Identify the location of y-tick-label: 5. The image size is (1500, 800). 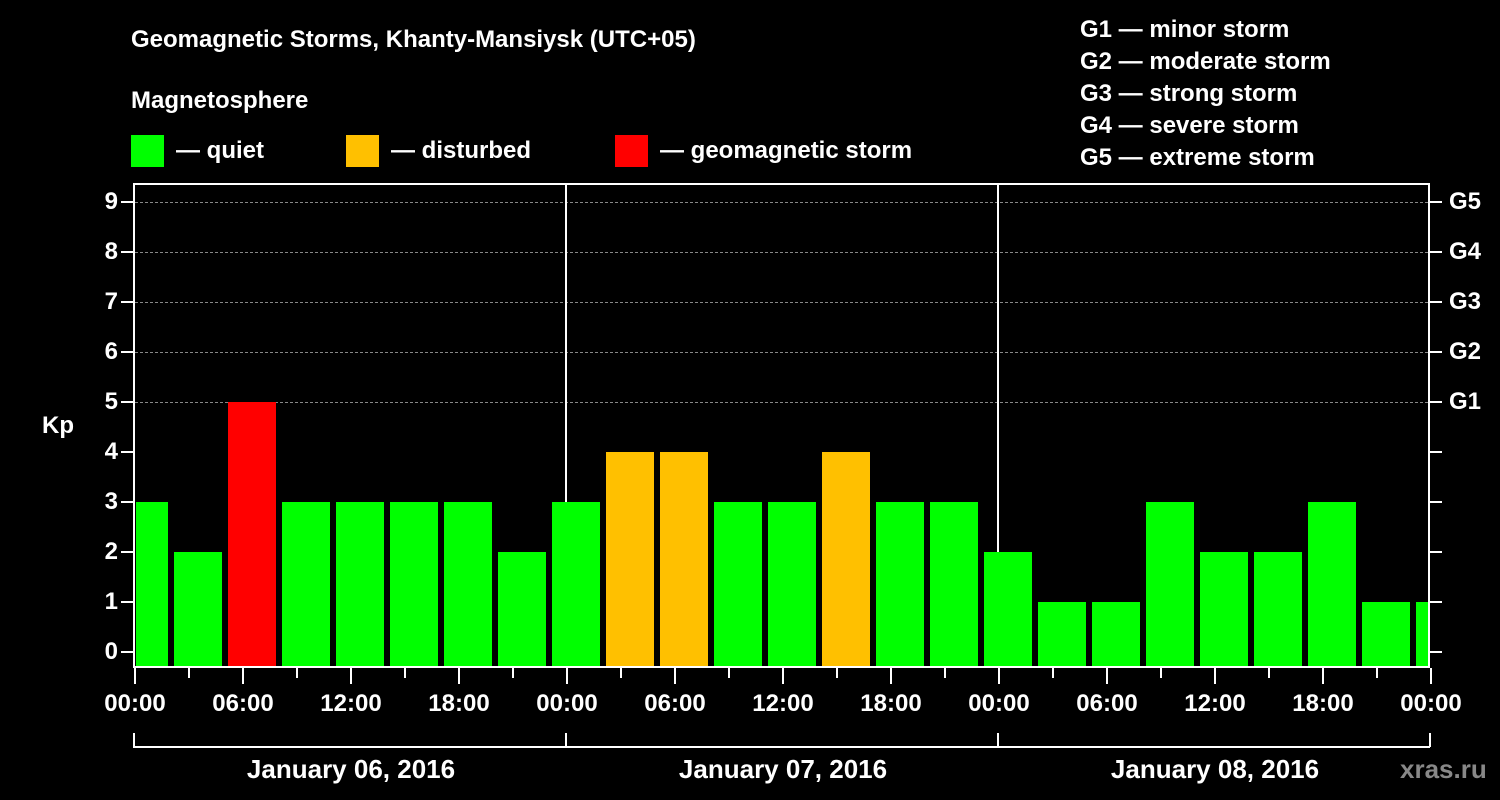
(111, 401).